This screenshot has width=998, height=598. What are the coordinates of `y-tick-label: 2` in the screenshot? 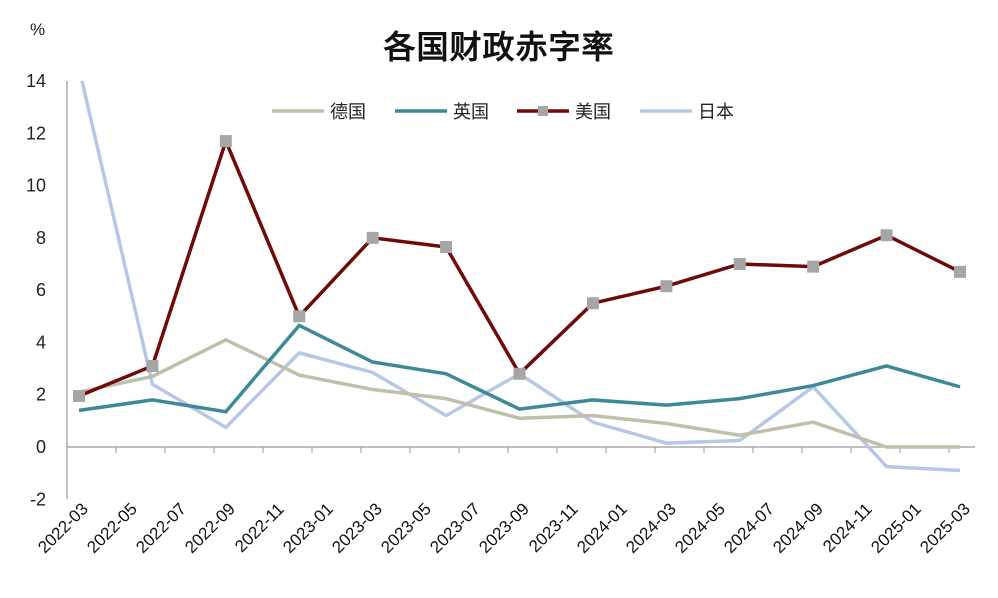 It's located at (41, 395).